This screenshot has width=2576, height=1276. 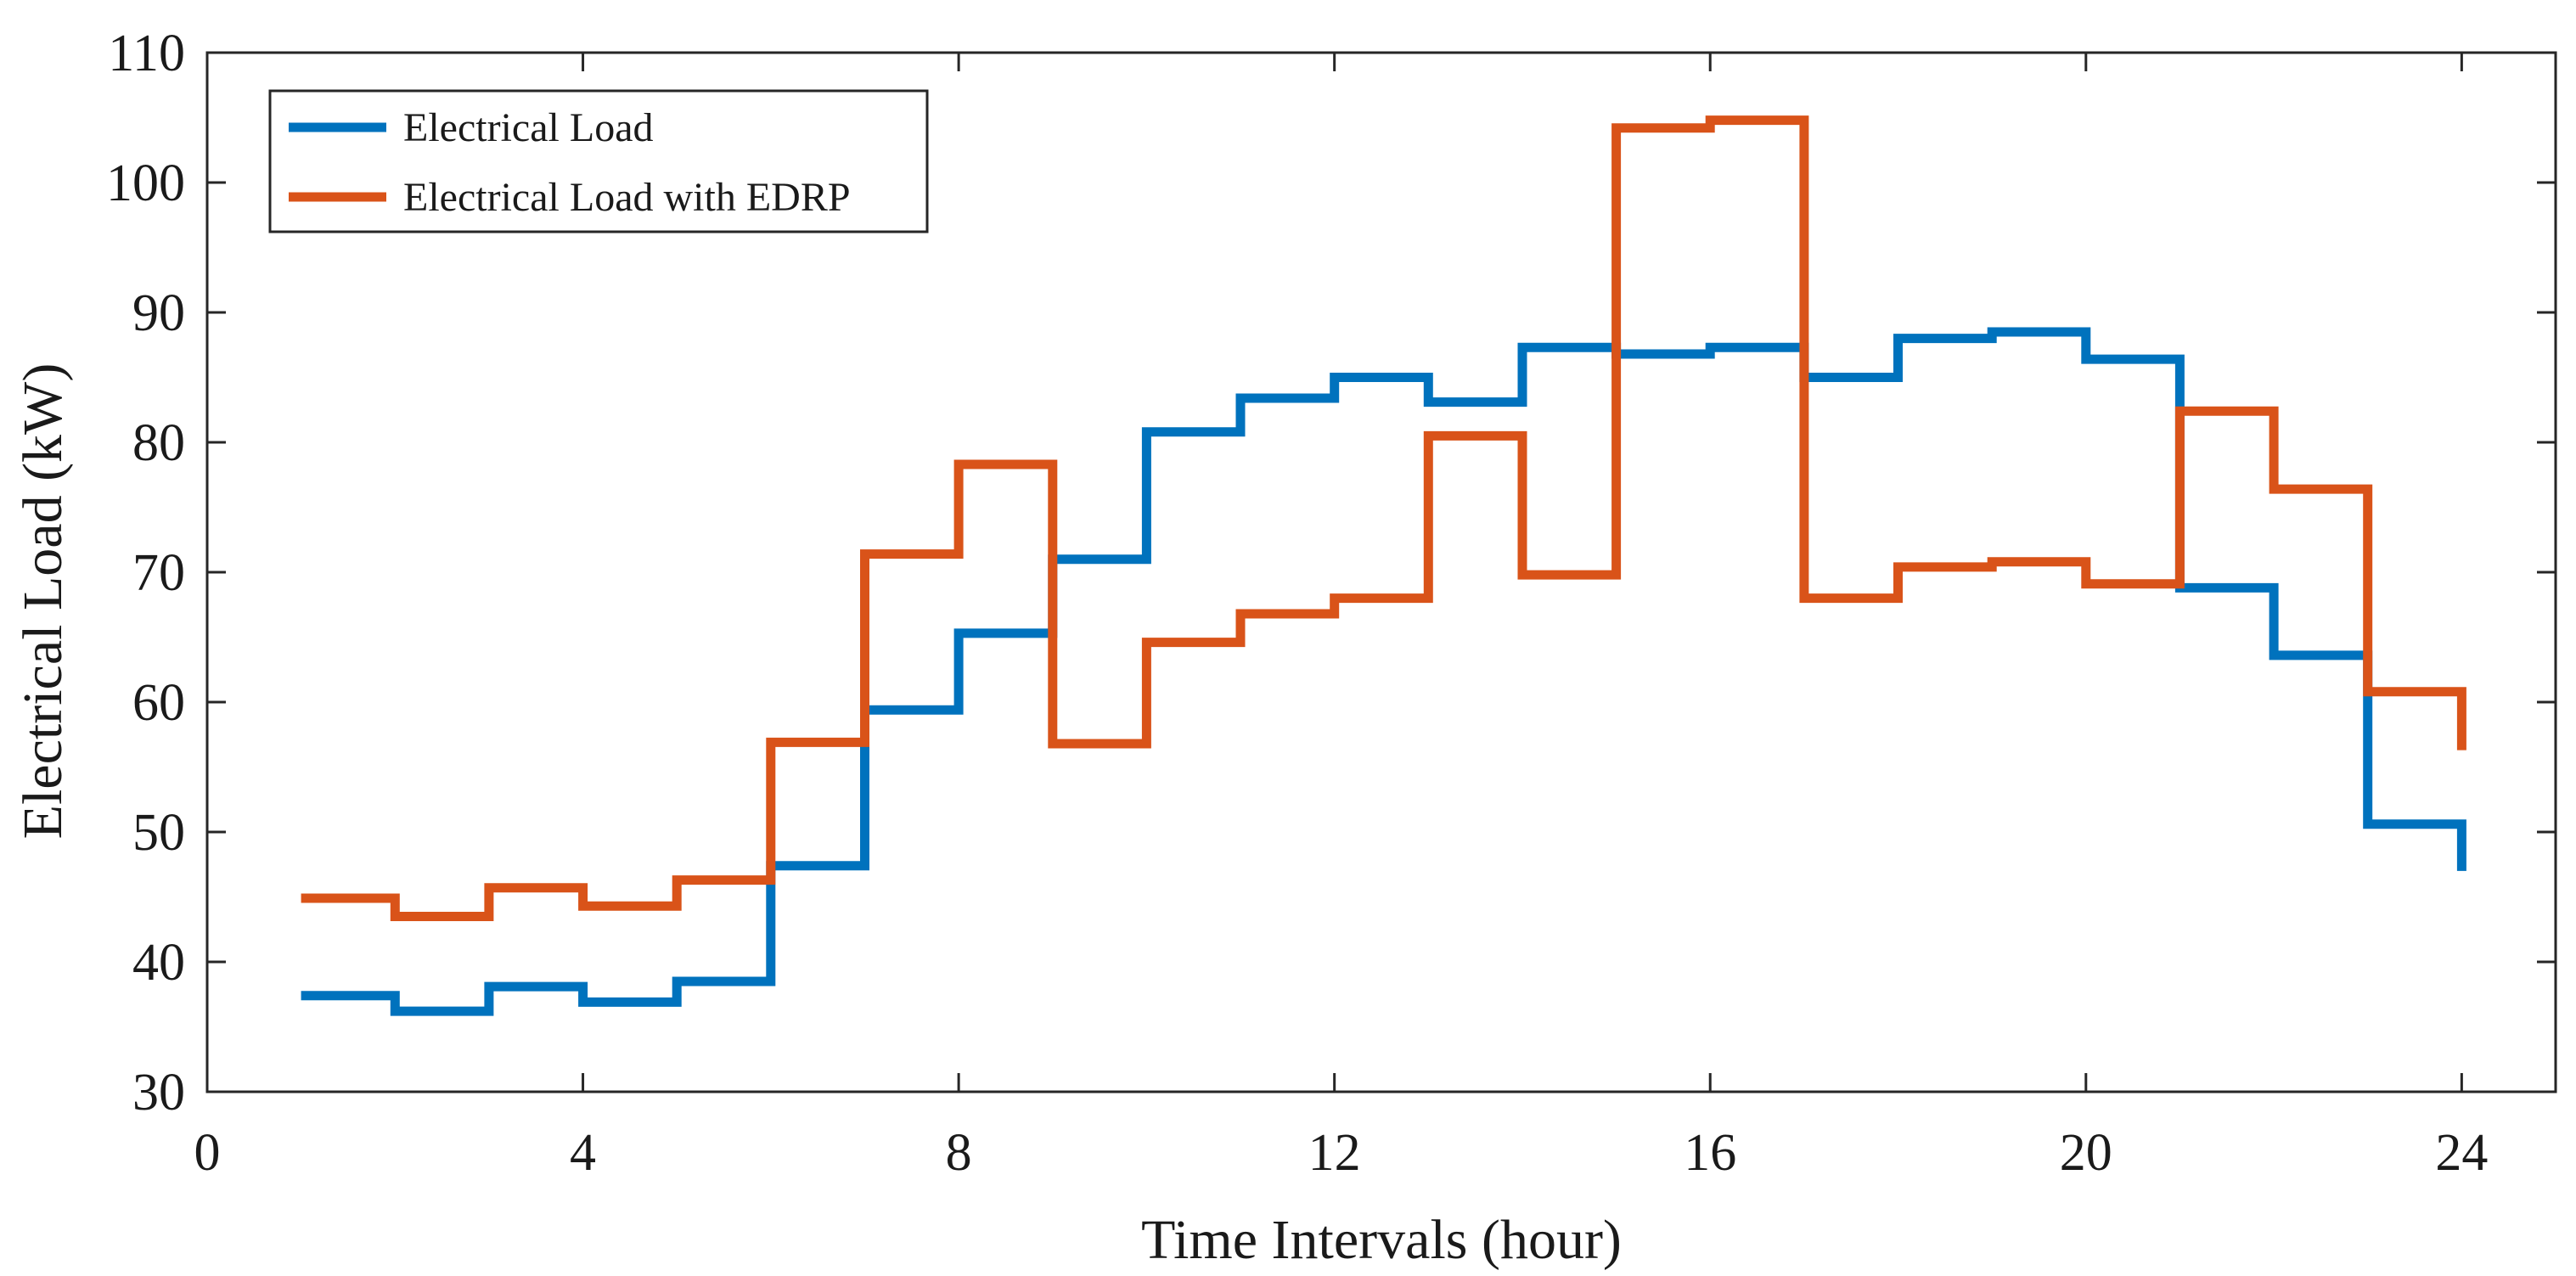 I want to click on x-tick-label-4: 4, so click(x=583, y=1153).